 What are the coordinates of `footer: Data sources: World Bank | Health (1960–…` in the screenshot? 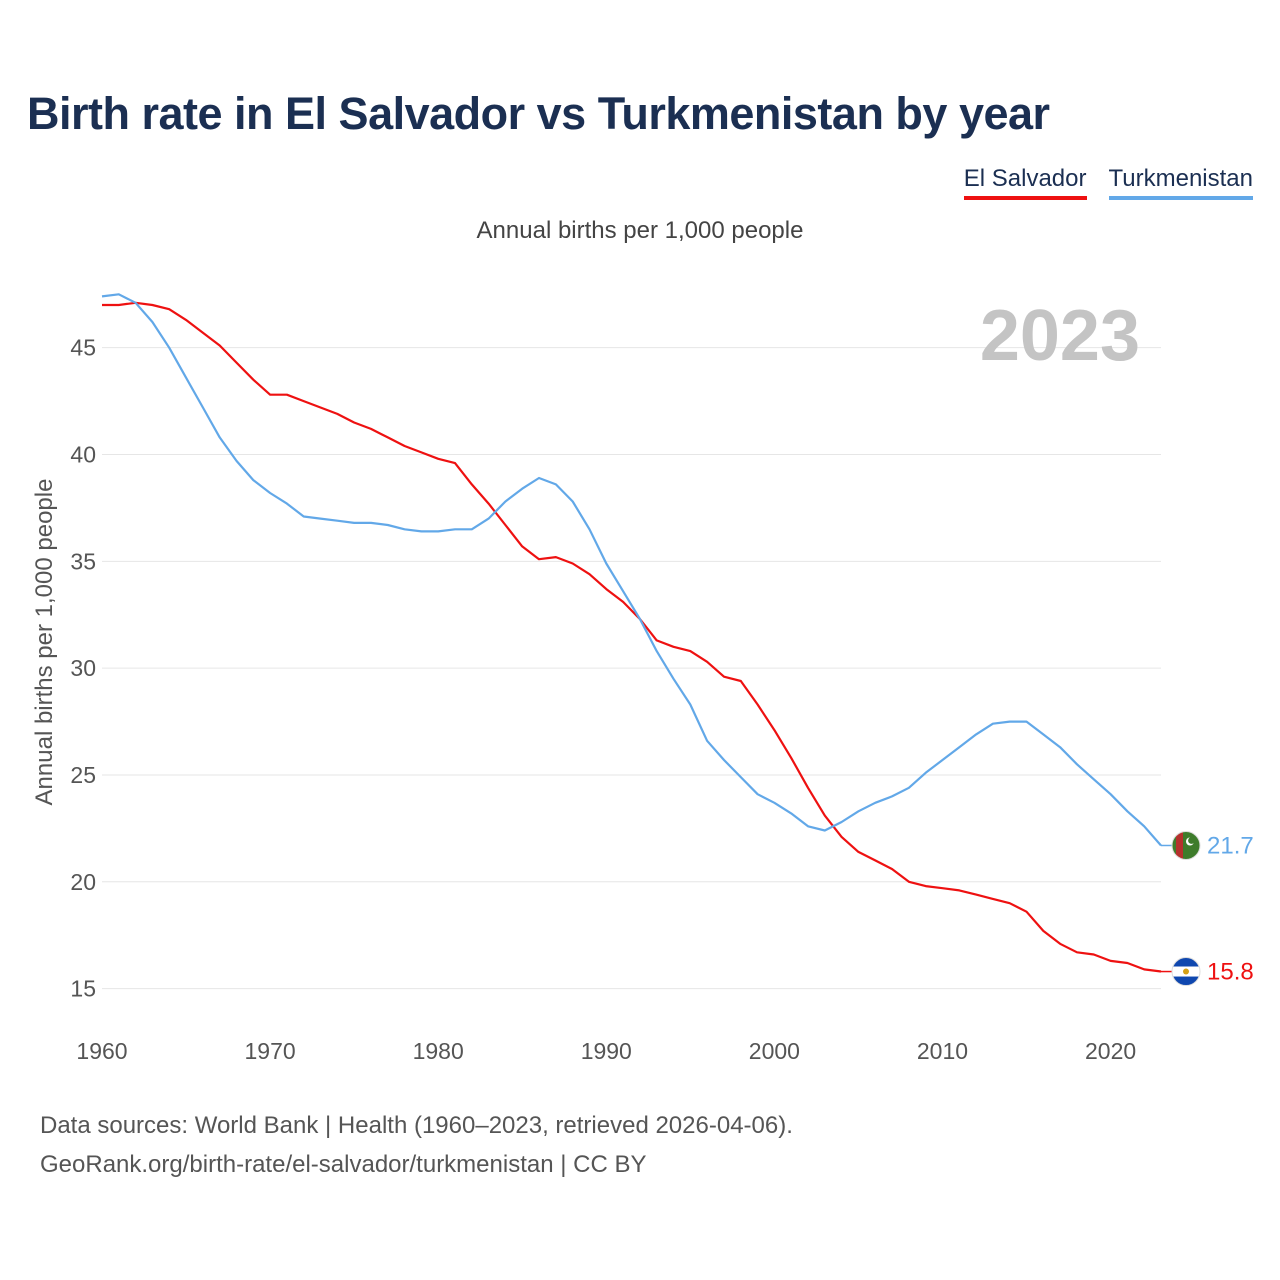 It's located at (416, 1145).